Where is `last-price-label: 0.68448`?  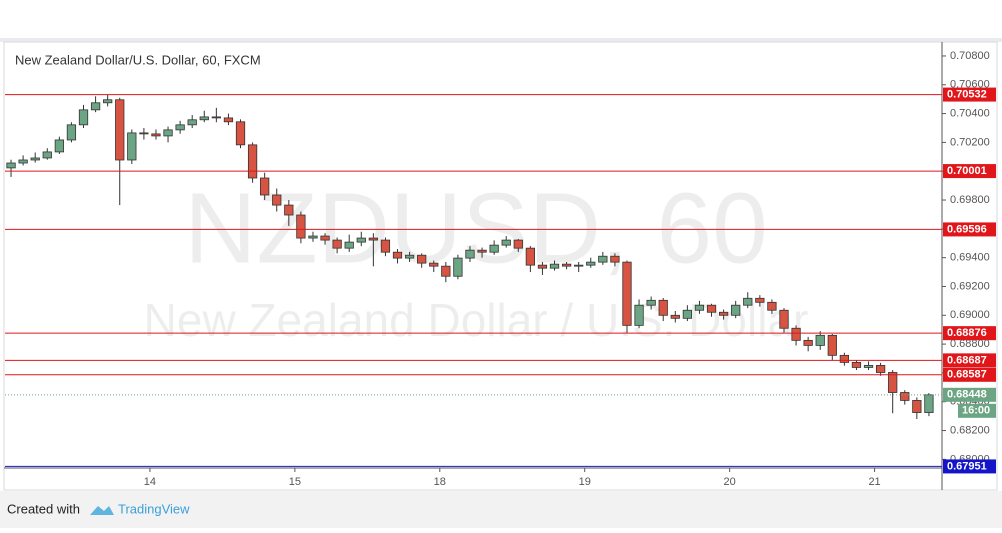
last-price-label: 0.68448 is located at coordinates (967, 395).